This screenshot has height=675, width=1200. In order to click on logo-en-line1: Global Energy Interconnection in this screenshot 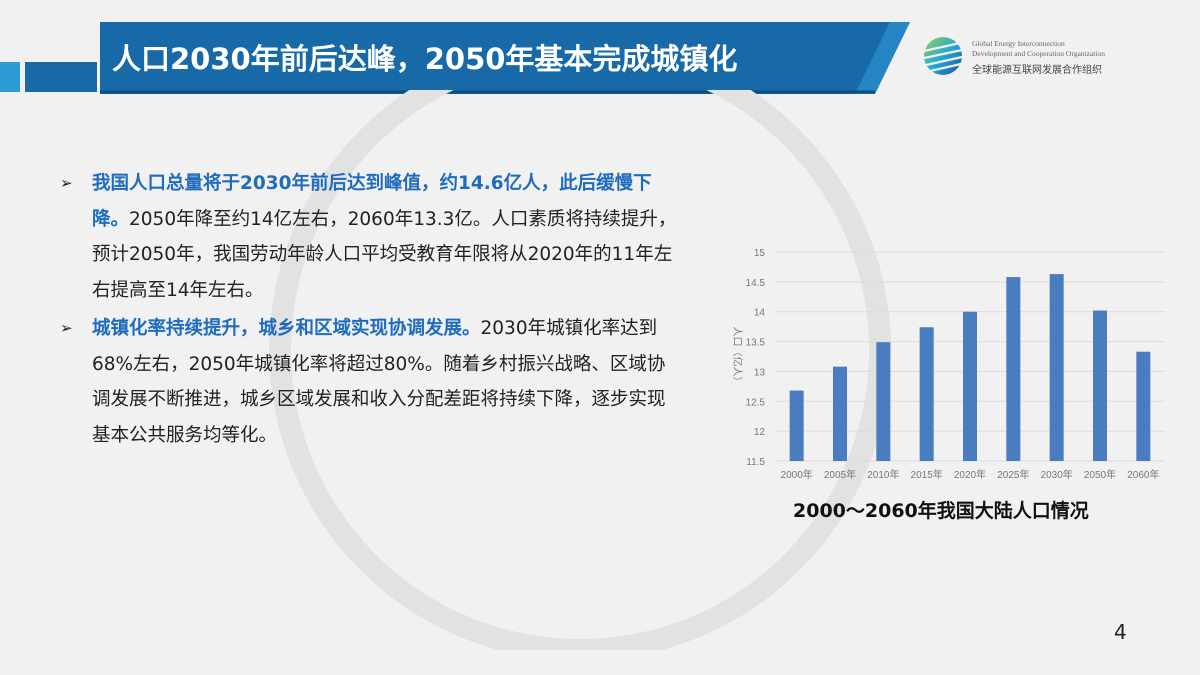, I will do `click(1018, 43)`.